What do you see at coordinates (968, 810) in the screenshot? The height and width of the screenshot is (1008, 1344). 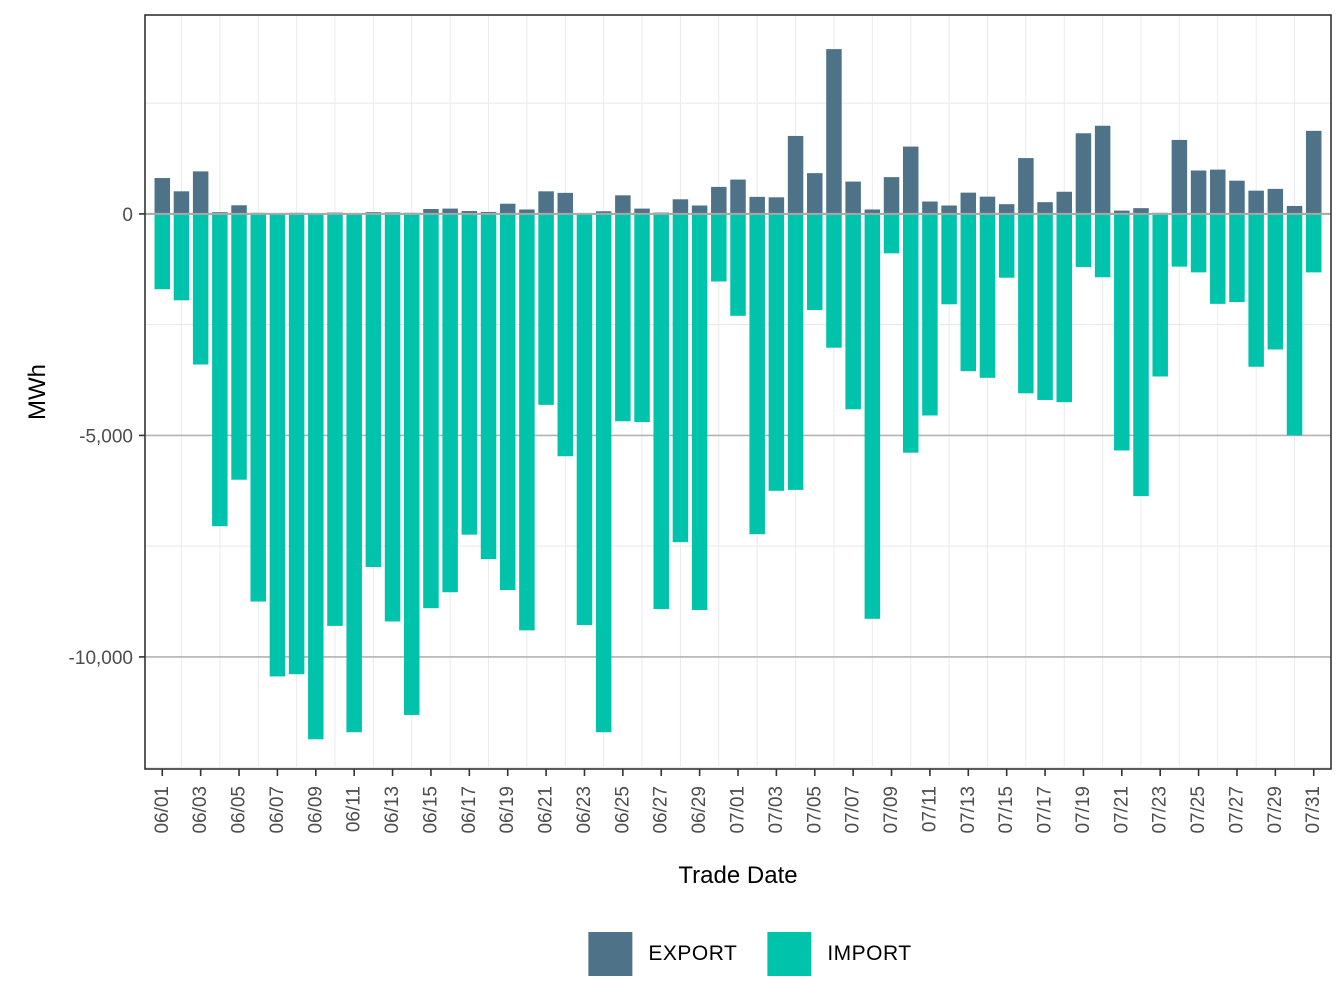 I see `x-tick-label: 07/13` at bounding box center [968, 810].